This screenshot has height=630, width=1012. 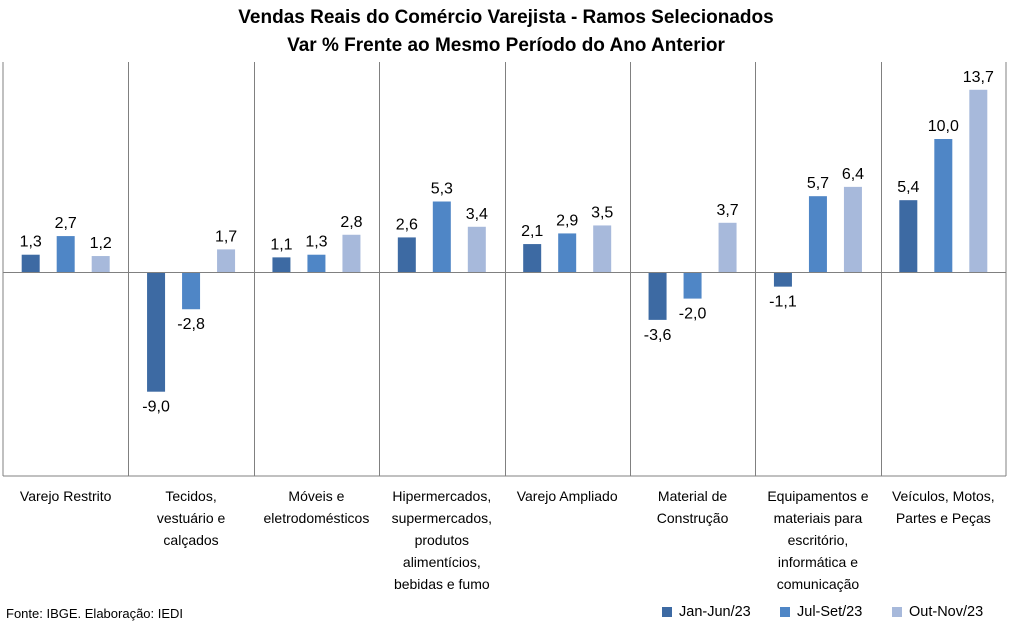 What do you see at coordinates (978, 77) in the screenshot?
I see `data-label: 13,7` at bounding box center [978, 77].